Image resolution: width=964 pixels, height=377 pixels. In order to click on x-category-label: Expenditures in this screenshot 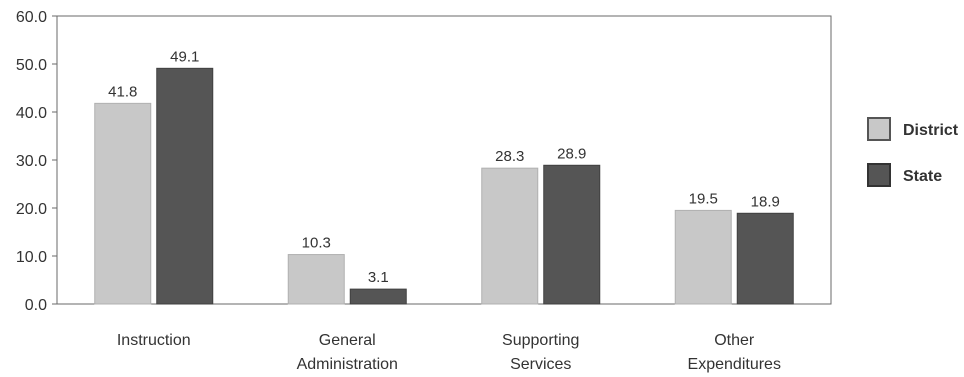, I will do `click(734, 364)`.